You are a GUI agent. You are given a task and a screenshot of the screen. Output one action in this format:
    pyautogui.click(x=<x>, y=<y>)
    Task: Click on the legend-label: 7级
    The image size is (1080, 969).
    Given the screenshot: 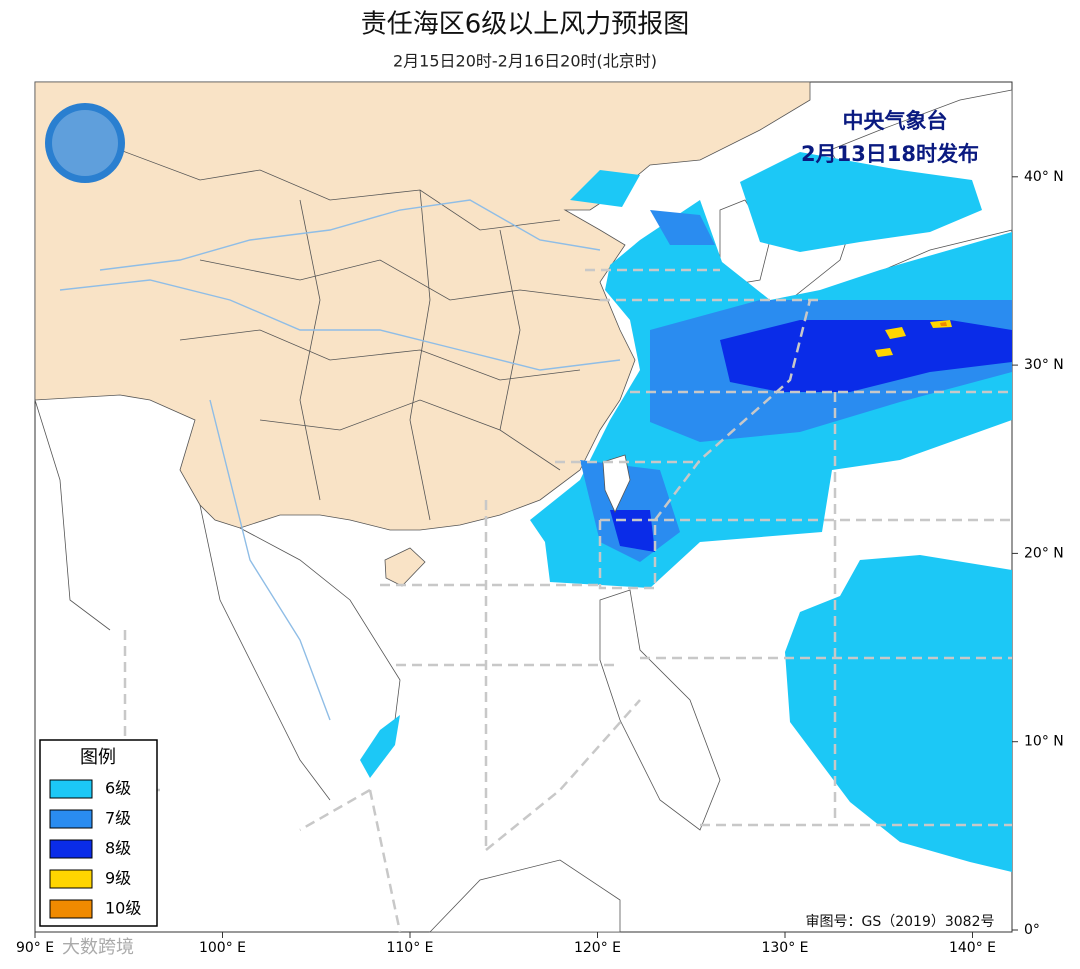 What is the action you would take?
    pyautogui.click(x=118, y=818)
    